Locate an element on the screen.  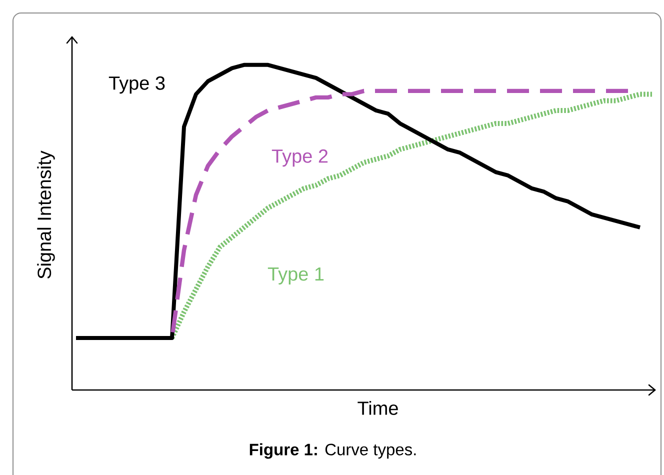
x-axis-title: Time is located at coordinates (378, 408).